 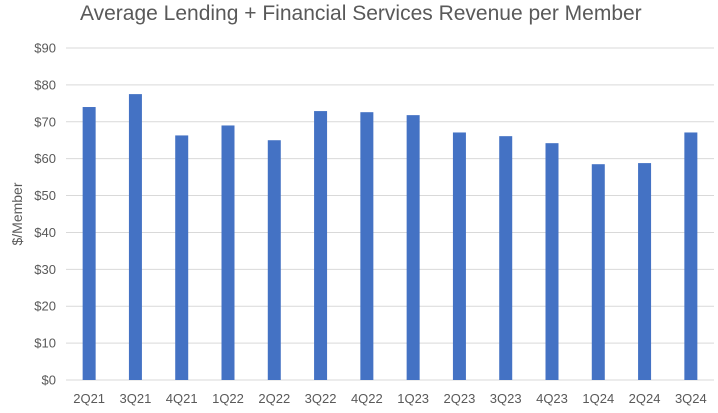 I want to click on x-tick-label: 1Q23, so click(x=413, y=398).